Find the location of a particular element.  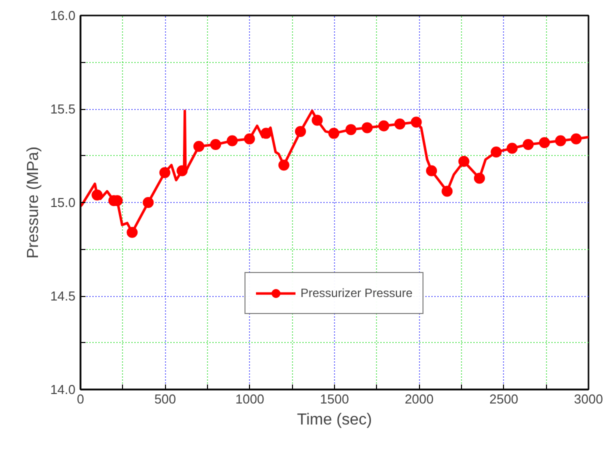

x-tick-label: 2500 is located at coordinates (503, 399).